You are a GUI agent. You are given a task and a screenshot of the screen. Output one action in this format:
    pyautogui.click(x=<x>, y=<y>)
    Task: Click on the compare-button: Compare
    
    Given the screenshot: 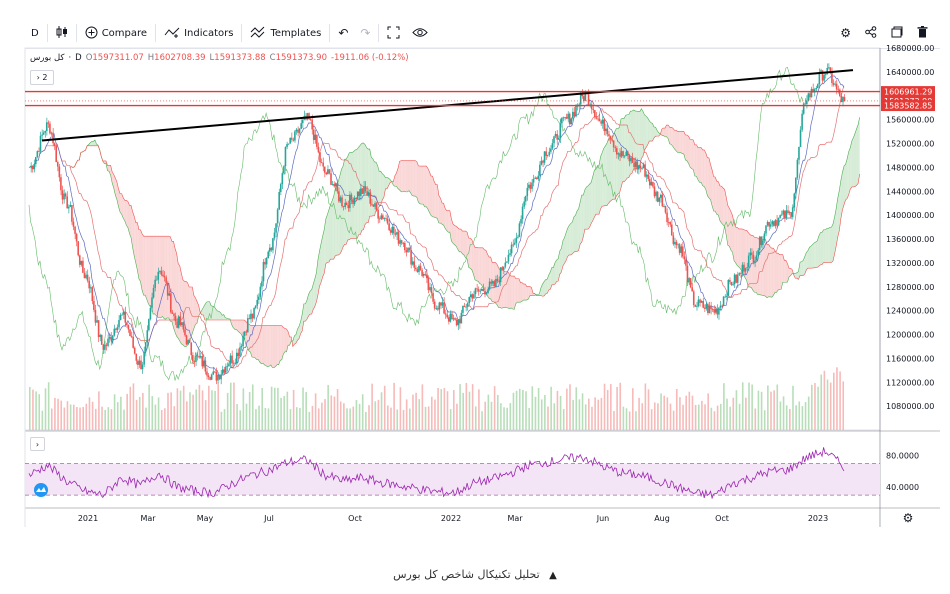 What is the action you would take?
    pyautogui.click(x=116, y=33)
    